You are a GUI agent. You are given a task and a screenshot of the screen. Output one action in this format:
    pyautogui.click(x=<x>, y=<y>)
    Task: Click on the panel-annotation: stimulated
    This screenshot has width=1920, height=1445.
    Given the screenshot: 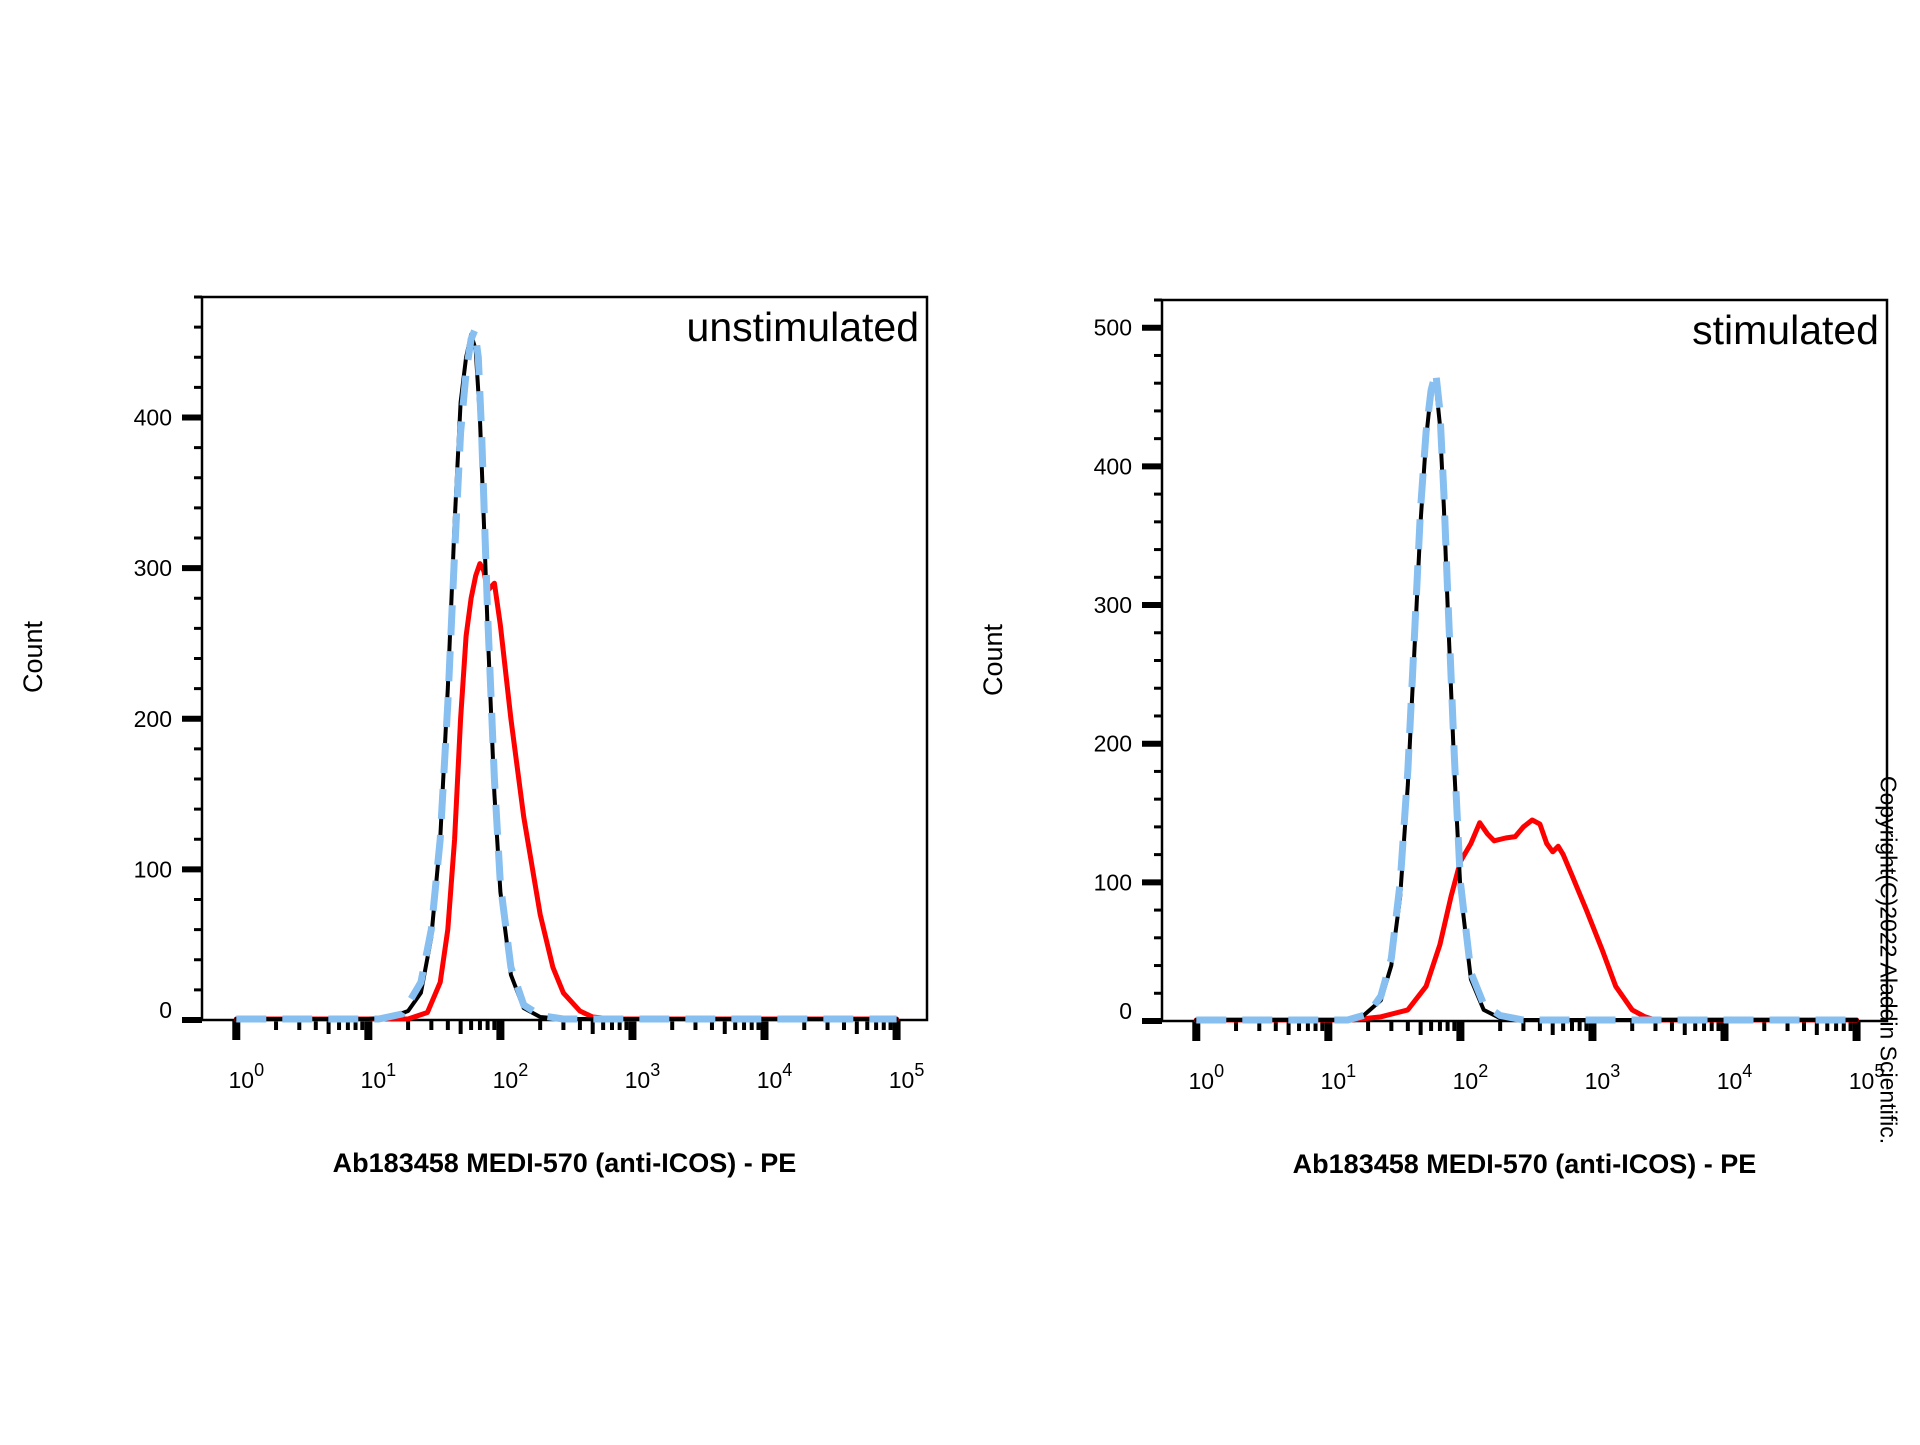 What is the action you would take?
    pyautogui.click(x=1785, y=330)
    